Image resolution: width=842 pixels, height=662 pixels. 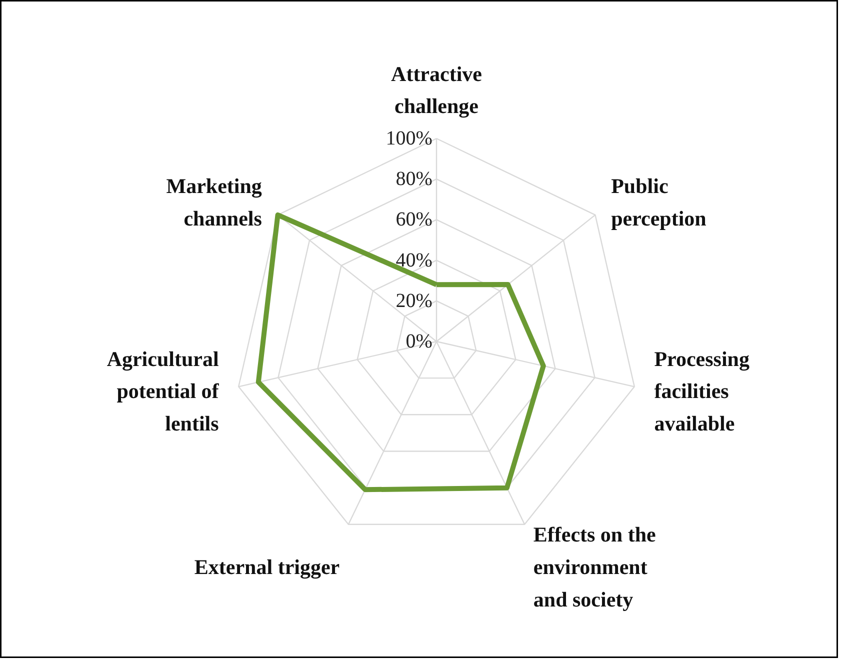 I want to click on y-tick-label: 0%, so click(x=419, y=341).